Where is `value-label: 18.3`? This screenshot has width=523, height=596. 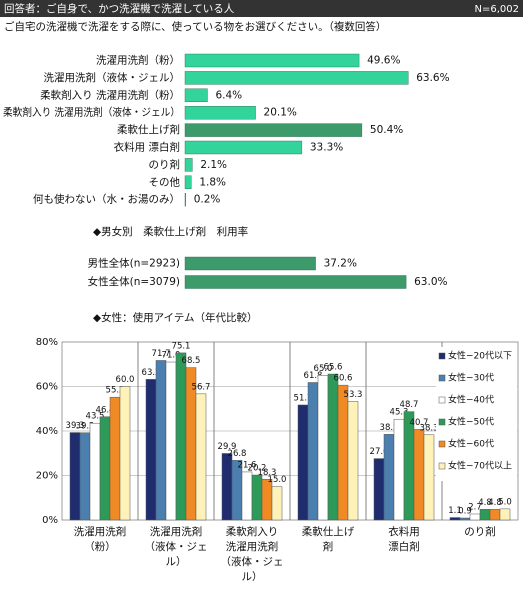 value-label: 18.3 is located at coordinates (267, 473).